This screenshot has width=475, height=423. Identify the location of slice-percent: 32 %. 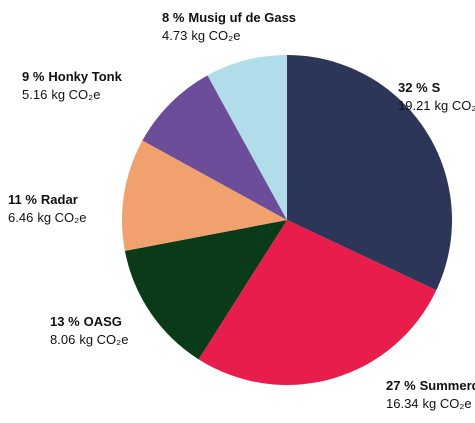
(413, 87).